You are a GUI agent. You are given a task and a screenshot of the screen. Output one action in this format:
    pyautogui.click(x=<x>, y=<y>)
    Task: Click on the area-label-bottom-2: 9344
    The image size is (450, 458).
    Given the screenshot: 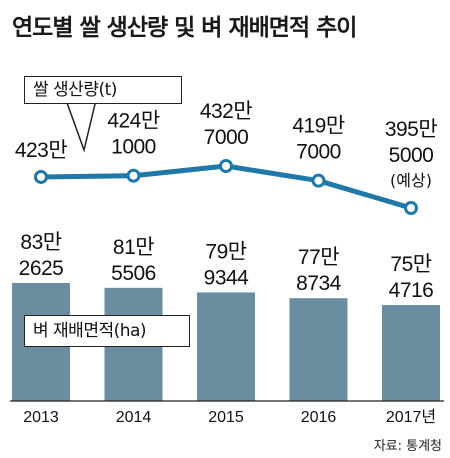 What is the action you would take?
    pyautogui.click(x=227, y=277)
    